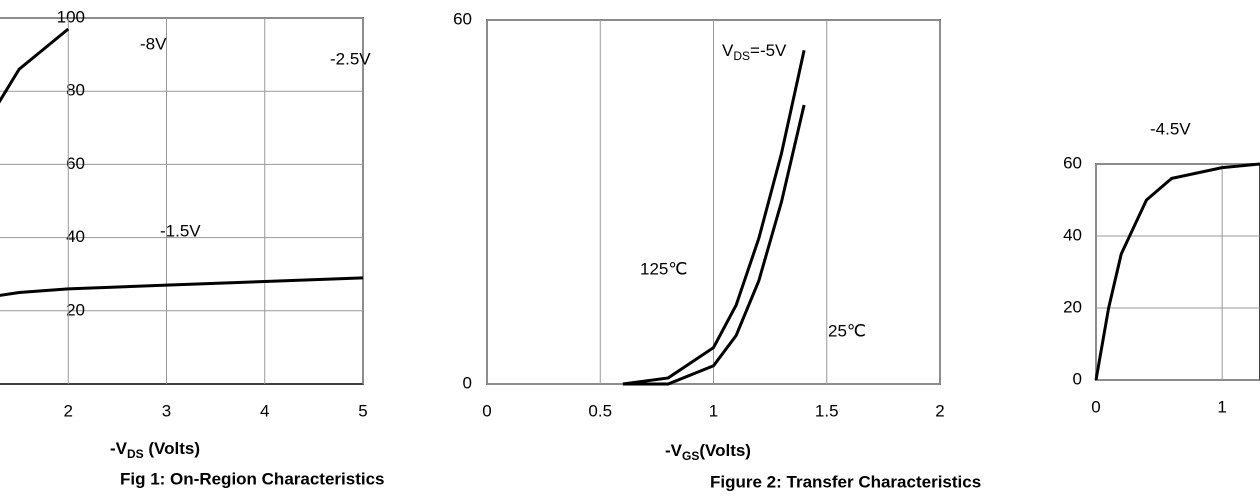 This screenshot has height=498, width=1260. Describe the element at coordinates (264, 410) in the screenshot. I see `x-tick-label: 4` at that location.